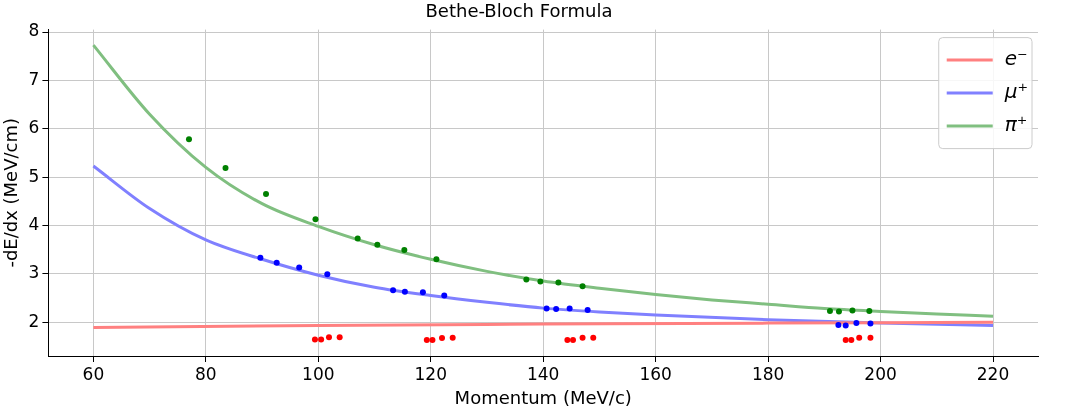  I want to click on x-tick-label: 180, so click(768, 373).